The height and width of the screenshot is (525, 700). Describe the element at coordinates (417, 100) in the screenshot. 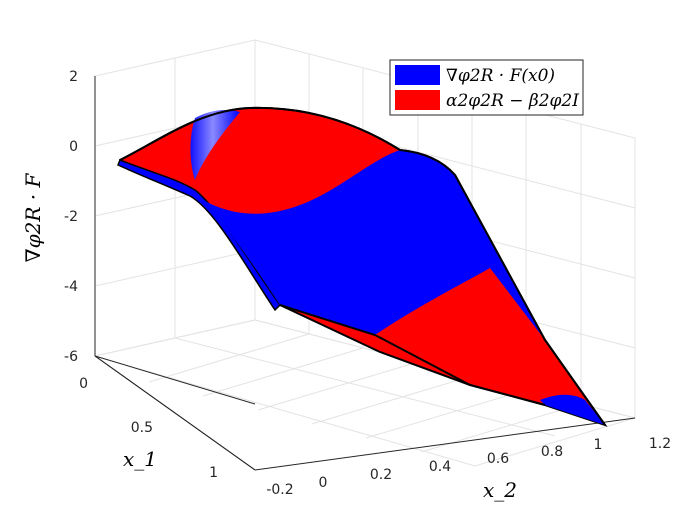

I see `legend-swatch-red` at that location.